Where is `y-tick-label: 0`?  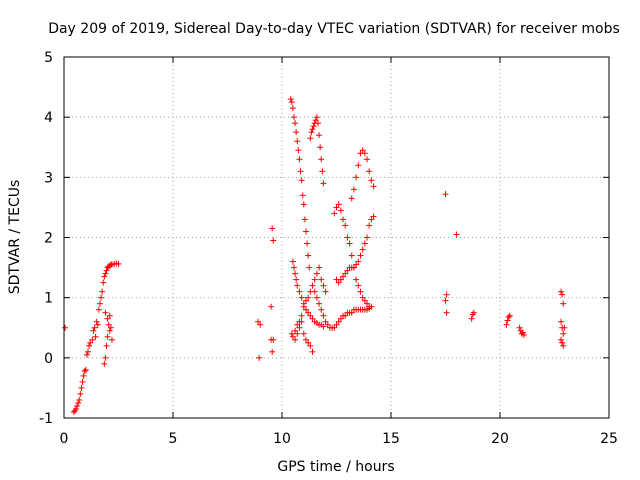
y-tick-label: 0 is located at coordinates (48, 359).